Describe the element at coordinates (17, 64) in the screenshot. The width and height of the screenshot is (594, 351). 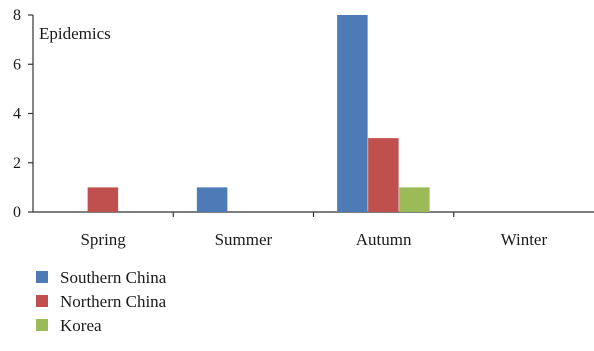
I see `y-tick-label: 6` at that location.